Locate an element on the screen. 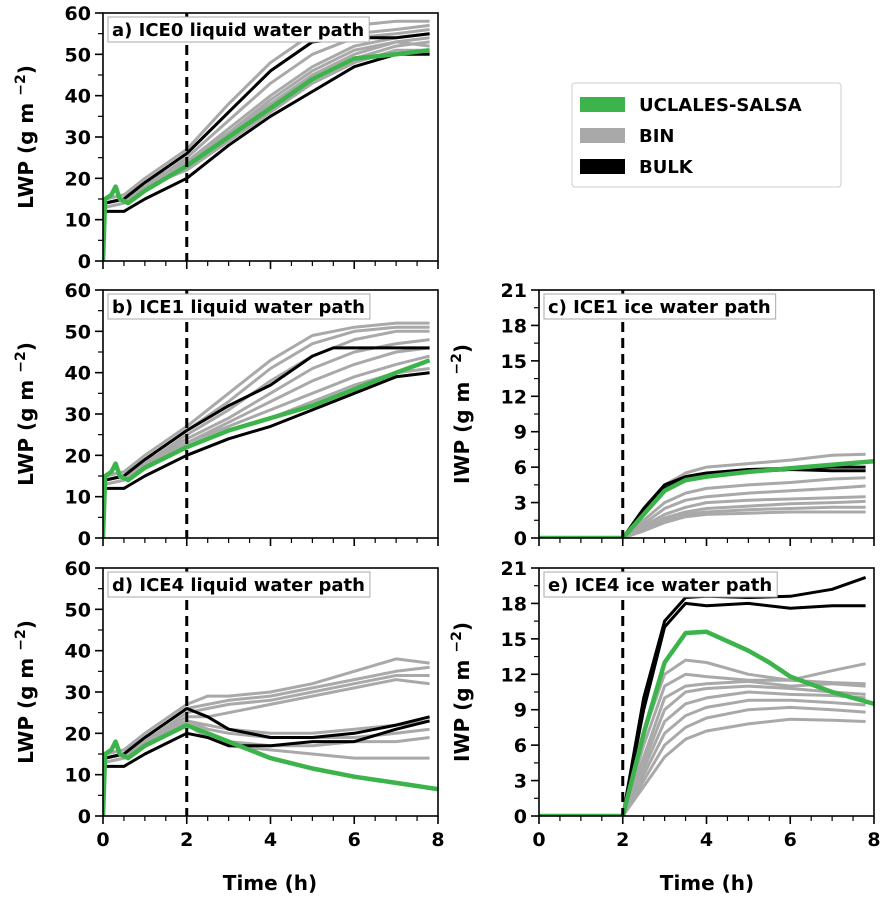 The width and height of the screenshot is (882, 897). legend: UCLALES-SALSA BIN BULK is located at coordinates (706, 135).